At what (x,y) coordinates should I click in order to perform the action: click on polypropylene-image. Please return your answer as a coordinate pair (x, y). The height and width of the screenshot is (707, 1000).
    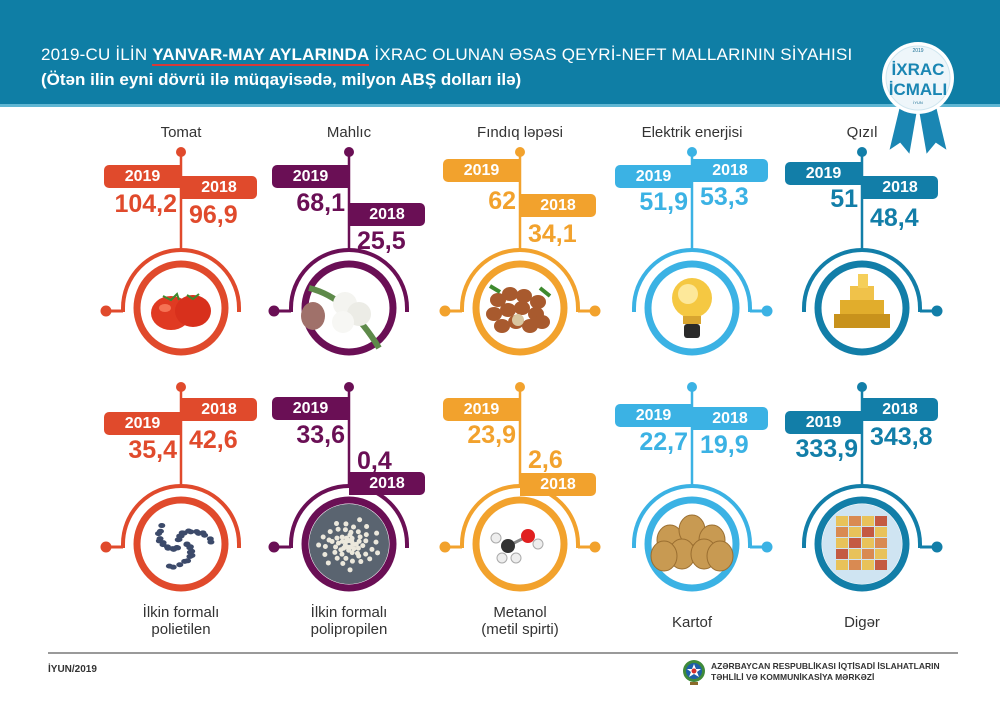
    Looking at the image, I should click on (349, 544).